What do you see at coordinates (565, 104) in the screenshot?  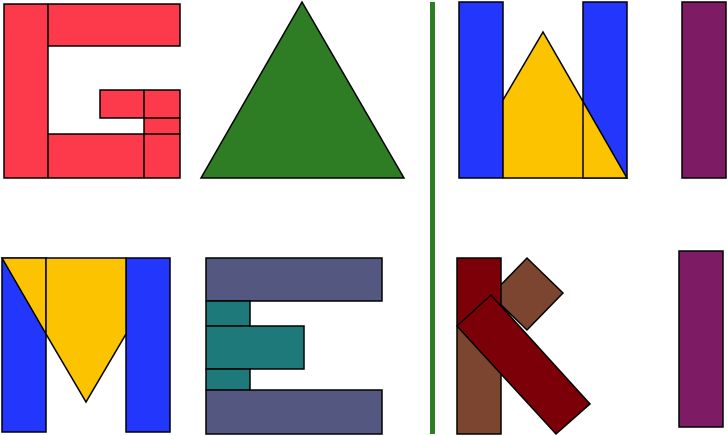 I see `w-center-shape` at bounding box center [565, 104].